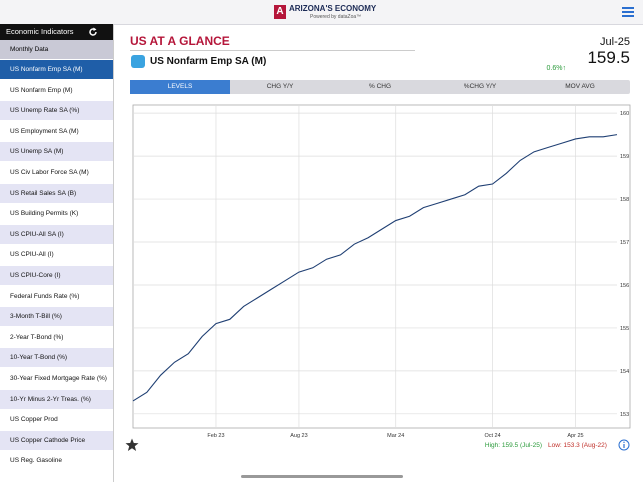 The image size is (643, 482). Describe the element at coordinates (624, 157) in the screenshot. I see `y-tick-label: 159` at that location.